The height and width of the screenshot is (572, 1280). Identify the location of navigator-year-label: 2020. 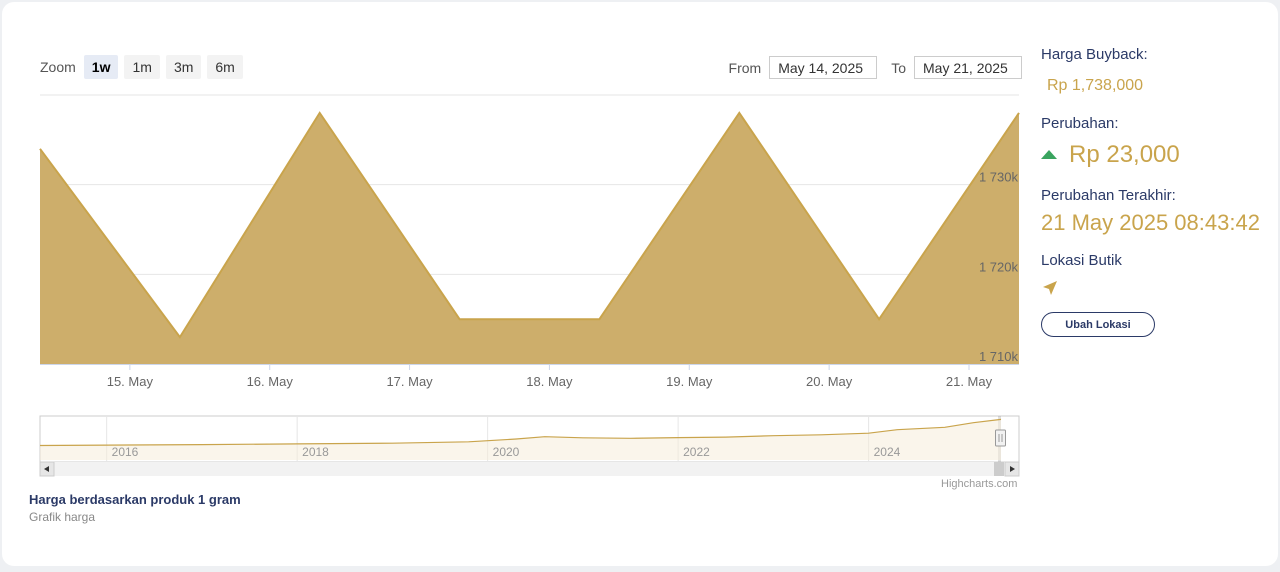
(506, 452).